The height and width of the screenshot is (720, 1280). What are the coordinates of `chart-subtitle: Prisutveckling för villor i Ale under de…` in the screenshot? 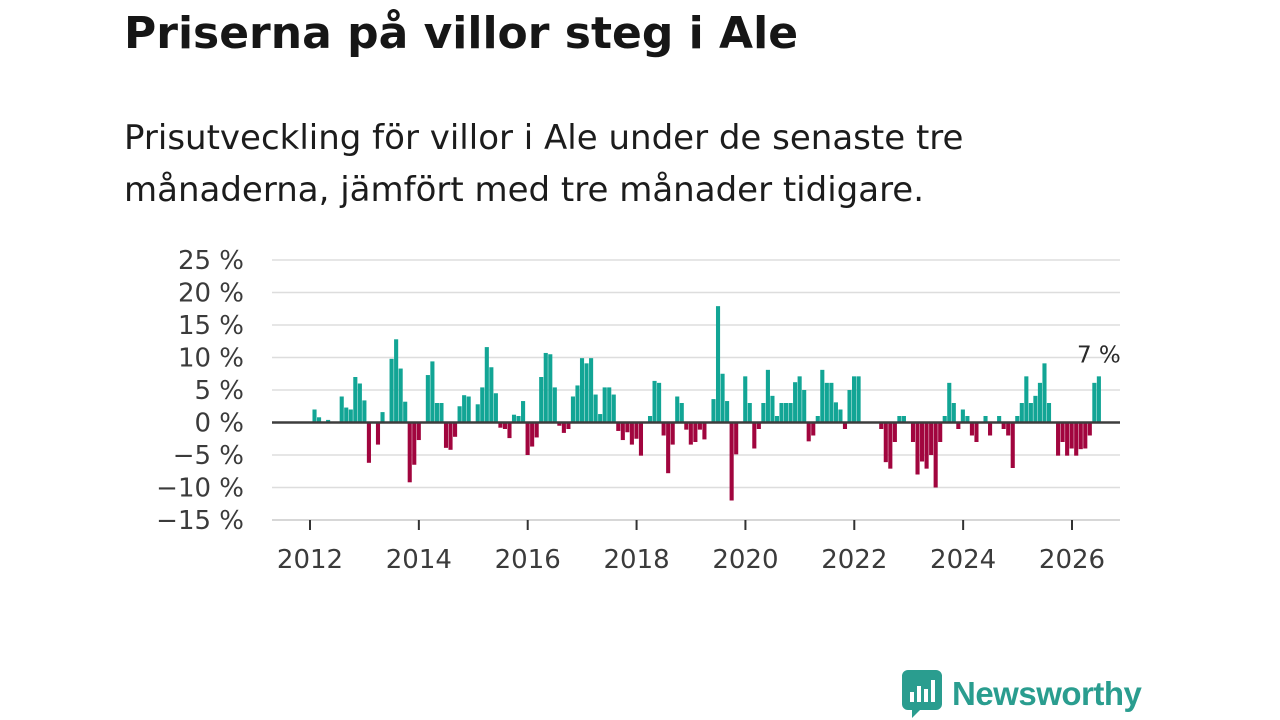 It's located at (544, 164).